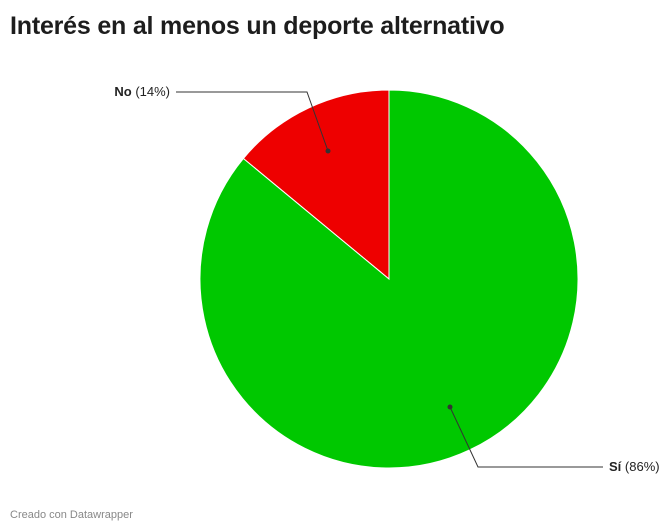 Image resolution: width=667 pixels, height=526 pixels. Describe the element at coordinates (526, 437) in the screenshot. I see `leader-line-si` at that location.